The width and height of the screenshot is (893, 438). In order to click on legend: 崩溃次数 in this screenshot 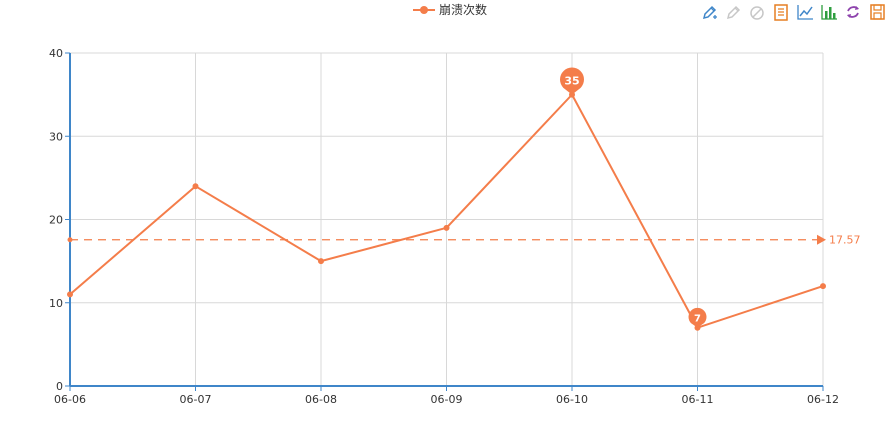, I will do `click(450, 9)`.